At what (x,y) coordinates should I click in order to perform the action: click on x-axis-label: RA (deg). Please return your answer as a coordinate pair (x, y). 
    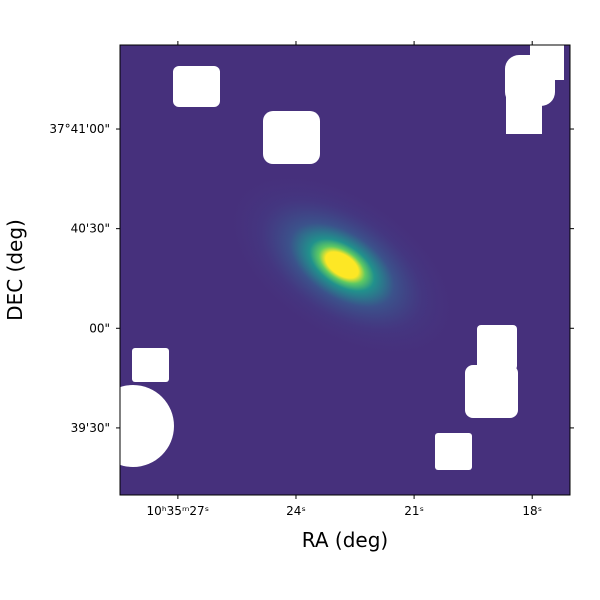
    Looking at the image, I should click on (345, 540).